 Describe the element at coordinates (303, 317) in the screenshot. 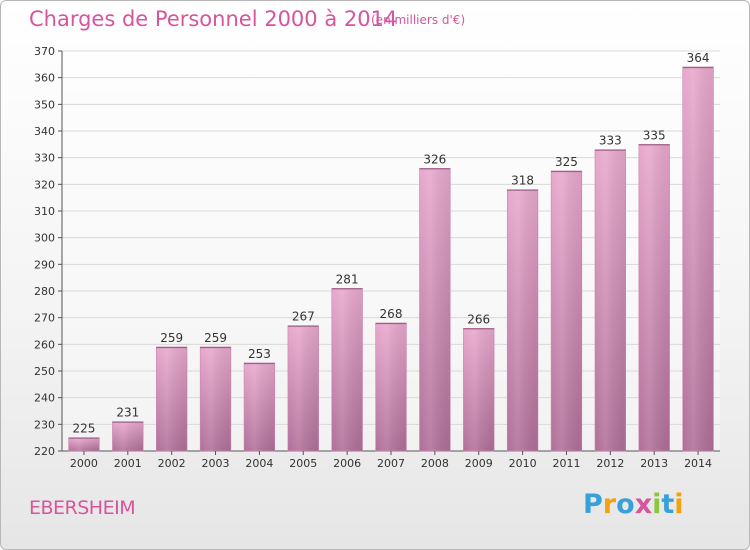

I see `data-label: 267` at that location.